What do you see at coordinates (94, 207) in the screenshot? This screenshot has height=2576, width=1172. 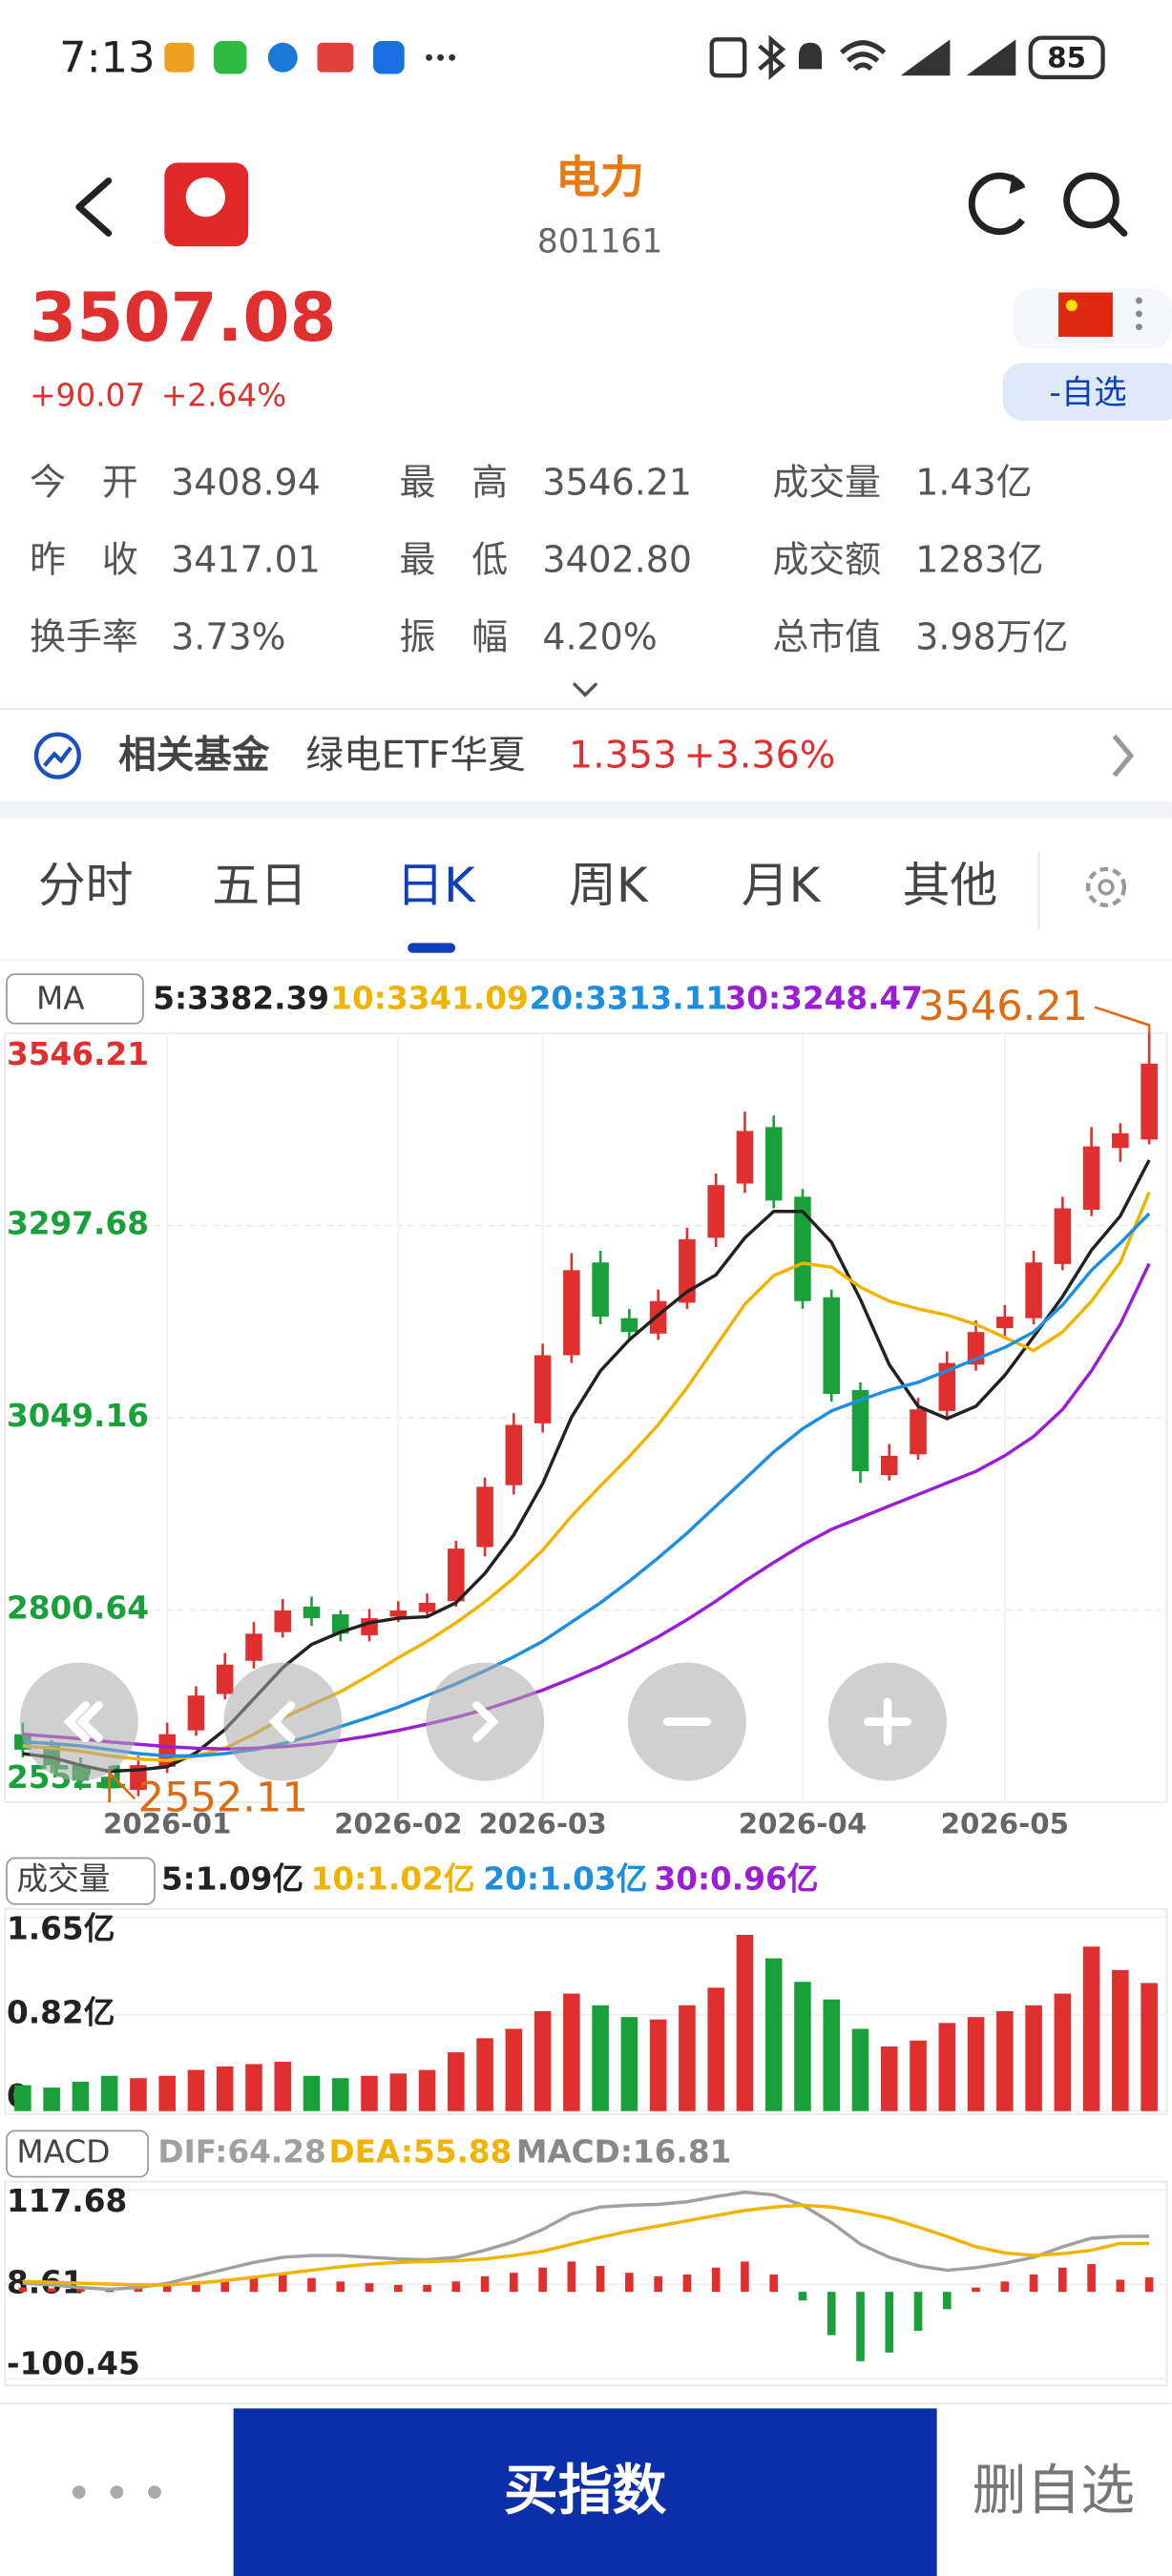 I see `back-button` at bounding box center [94, 207].